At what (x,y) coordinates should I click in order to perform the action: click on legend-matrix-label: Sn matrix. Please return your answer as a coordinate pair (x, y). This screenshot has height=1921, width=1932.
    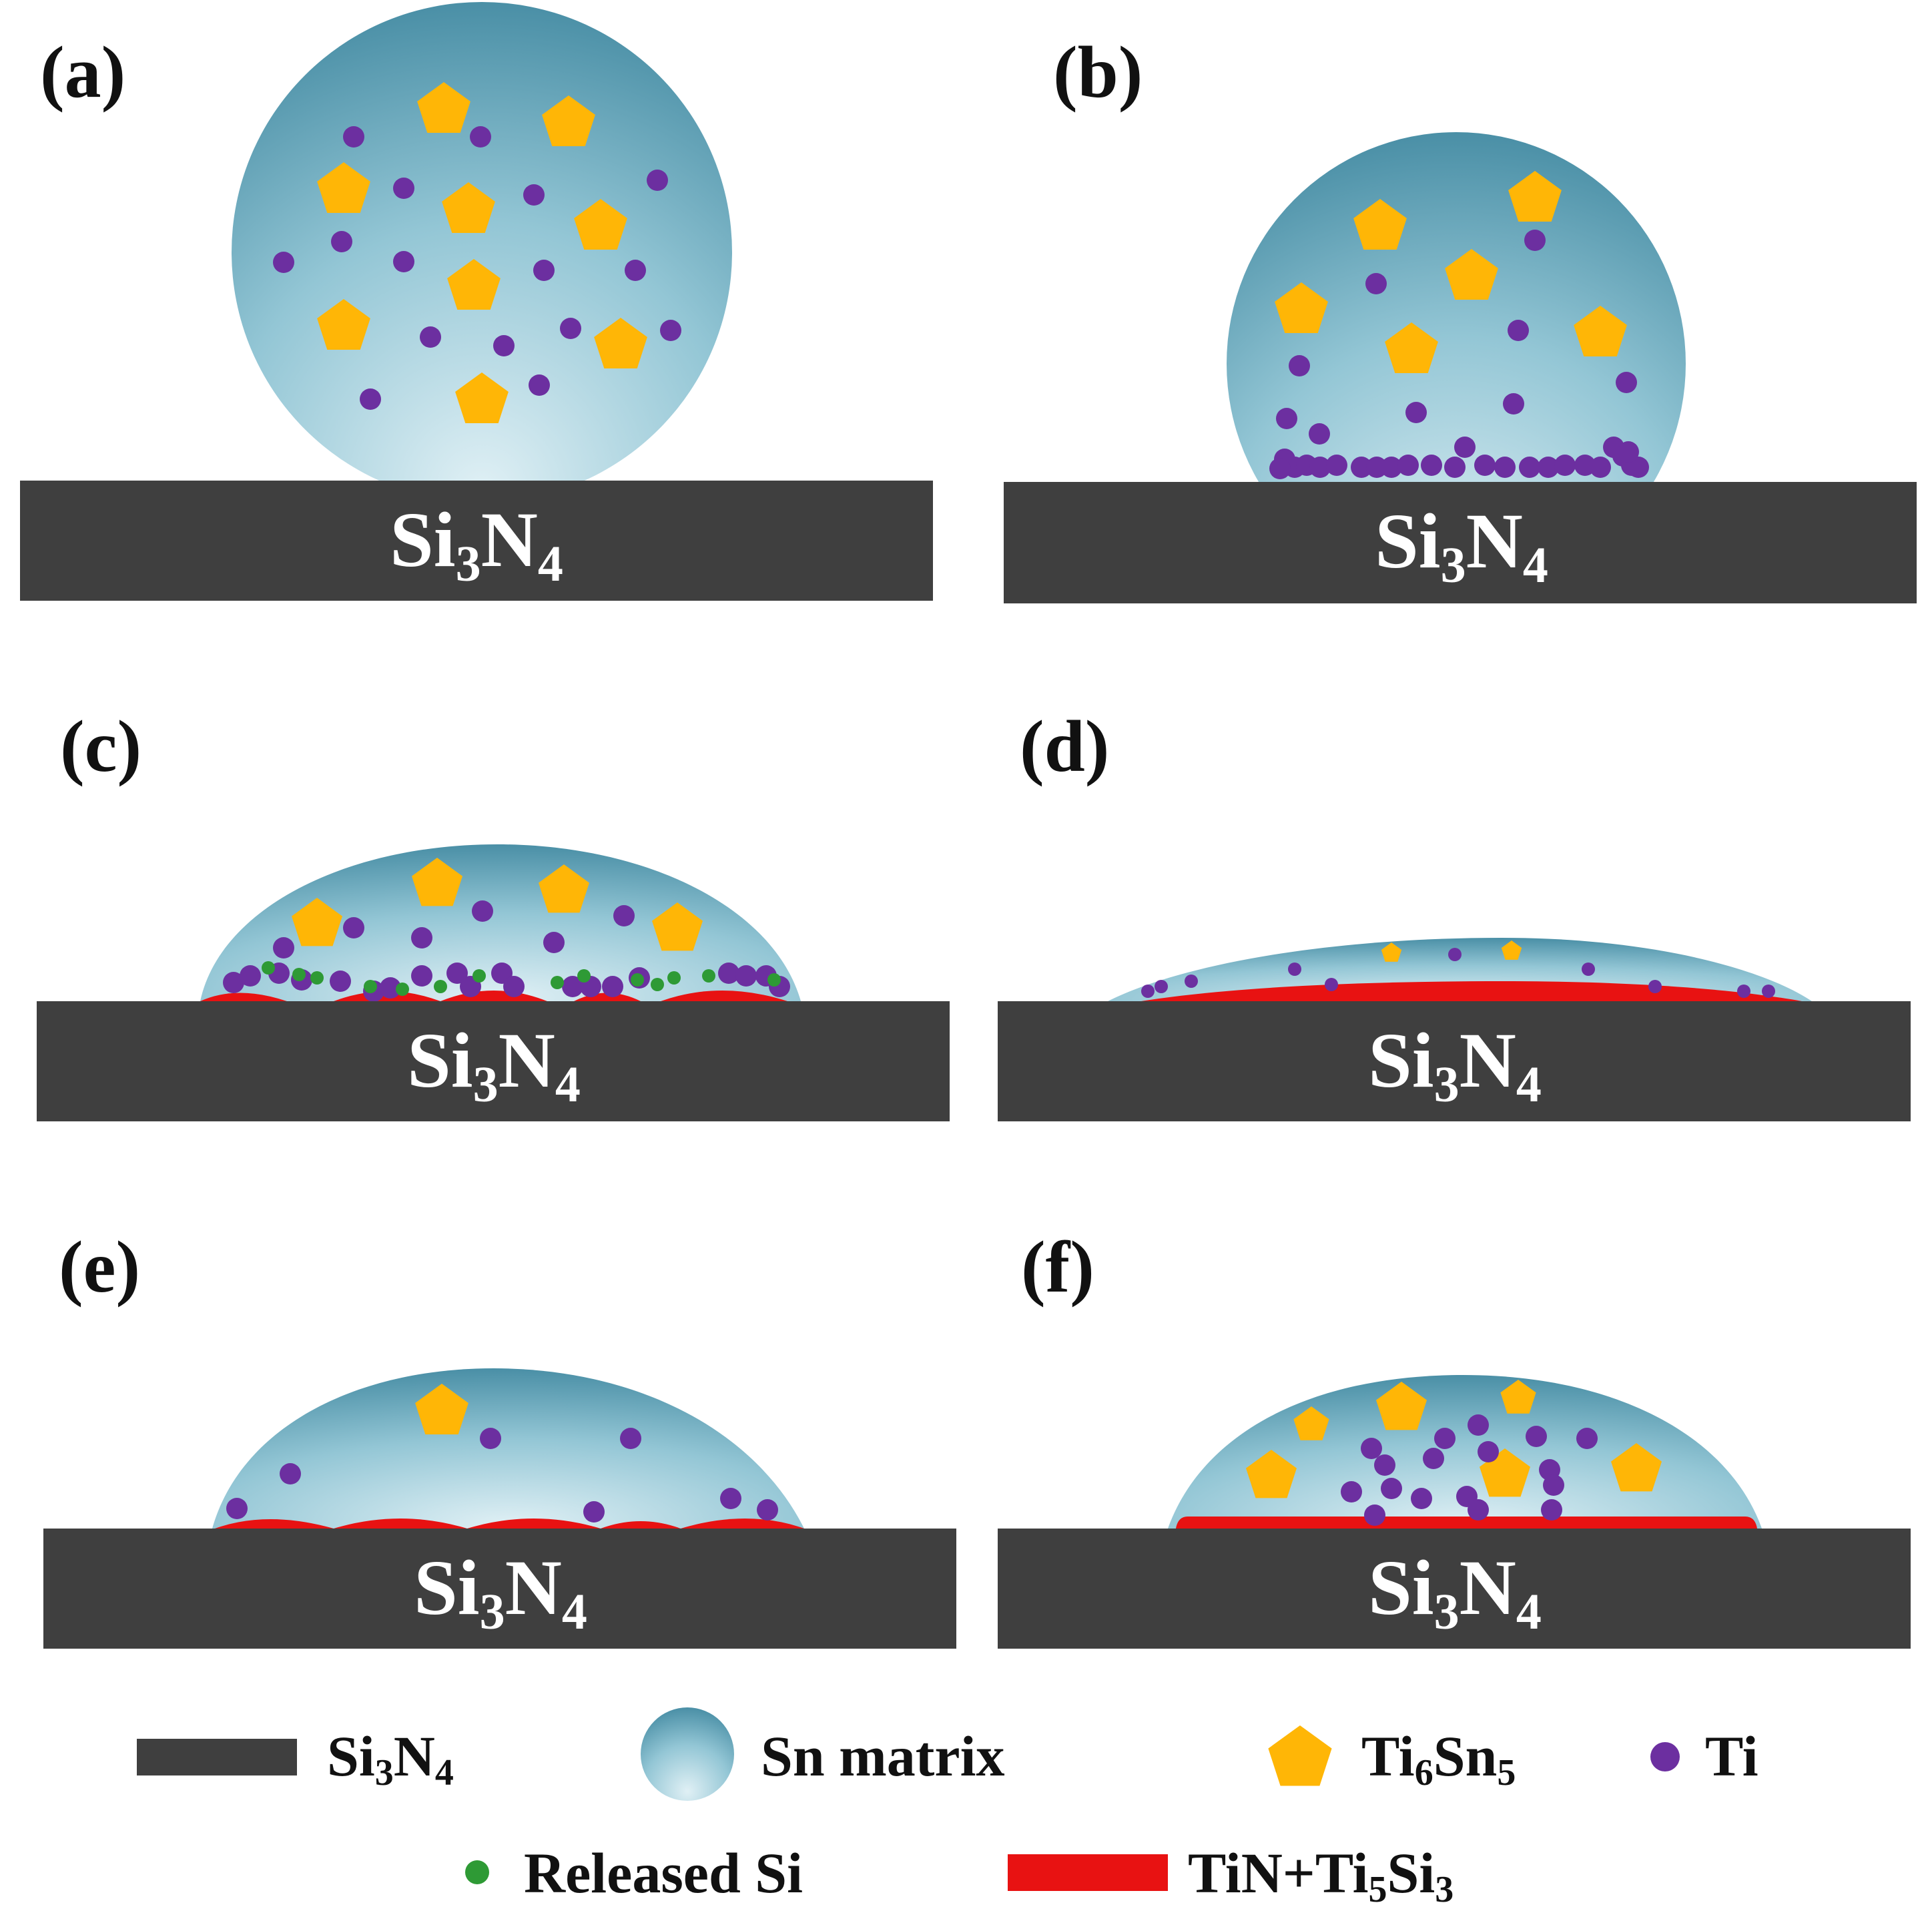
    Looking at the image, I should click on (883, 1756).